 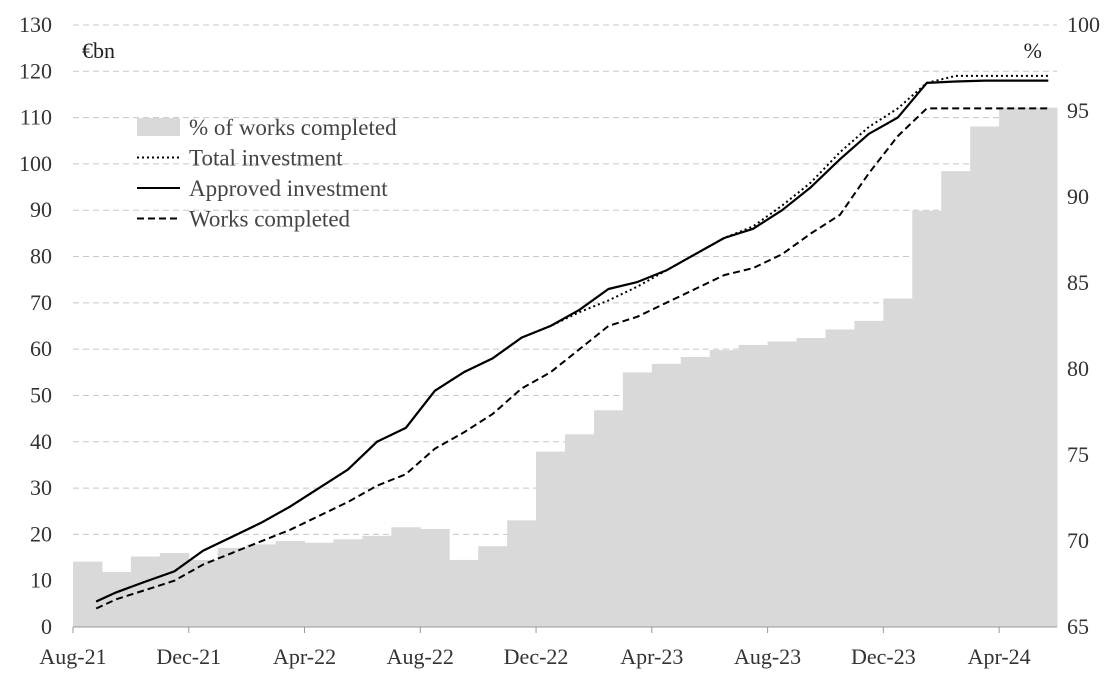 What do you see at coordinates (188, 656) in the screenshot?
I see `x-tick-label: Dec-21` at bounding box center [188, 656].